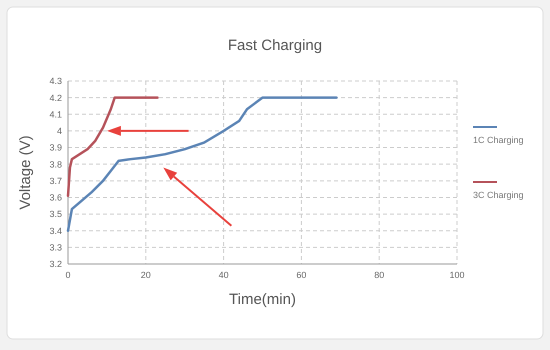  Describe the element at coordinates (55, 147) in the screenshot. I see `y-tick-label: 3.9` at that location.